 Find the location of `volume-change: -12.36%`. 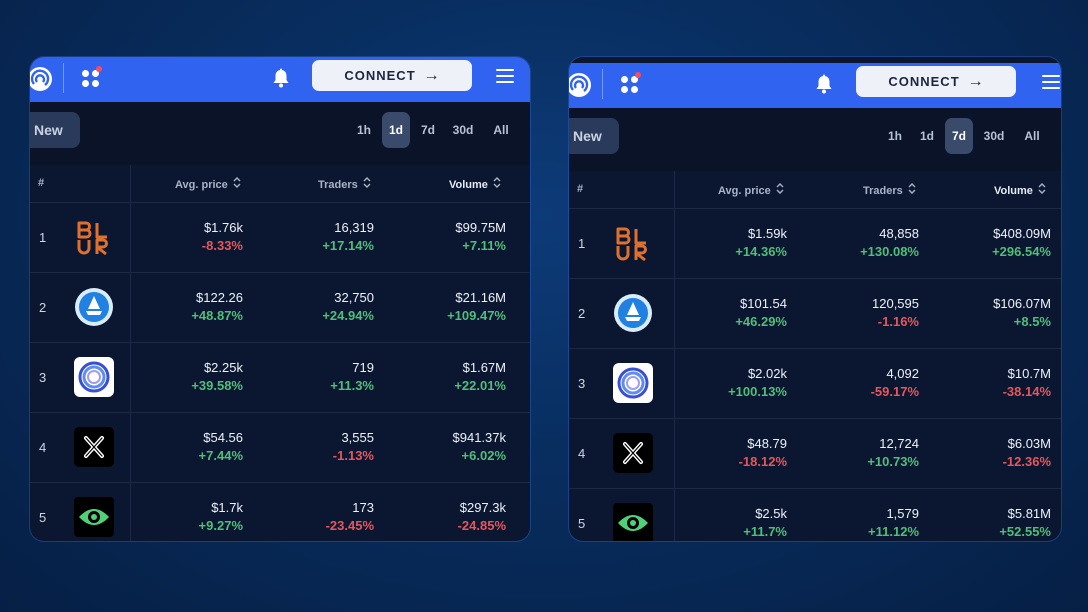

volume-change: -12.36% is located at coordinates (1026, 461).